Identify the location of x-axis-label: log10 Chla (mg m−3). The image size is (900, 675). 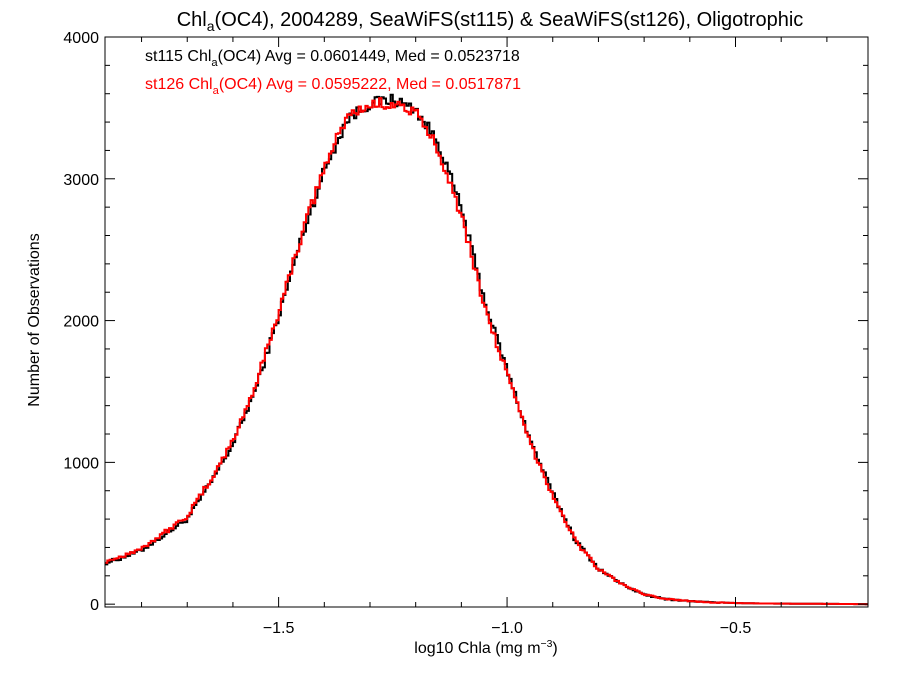
(485, 648).